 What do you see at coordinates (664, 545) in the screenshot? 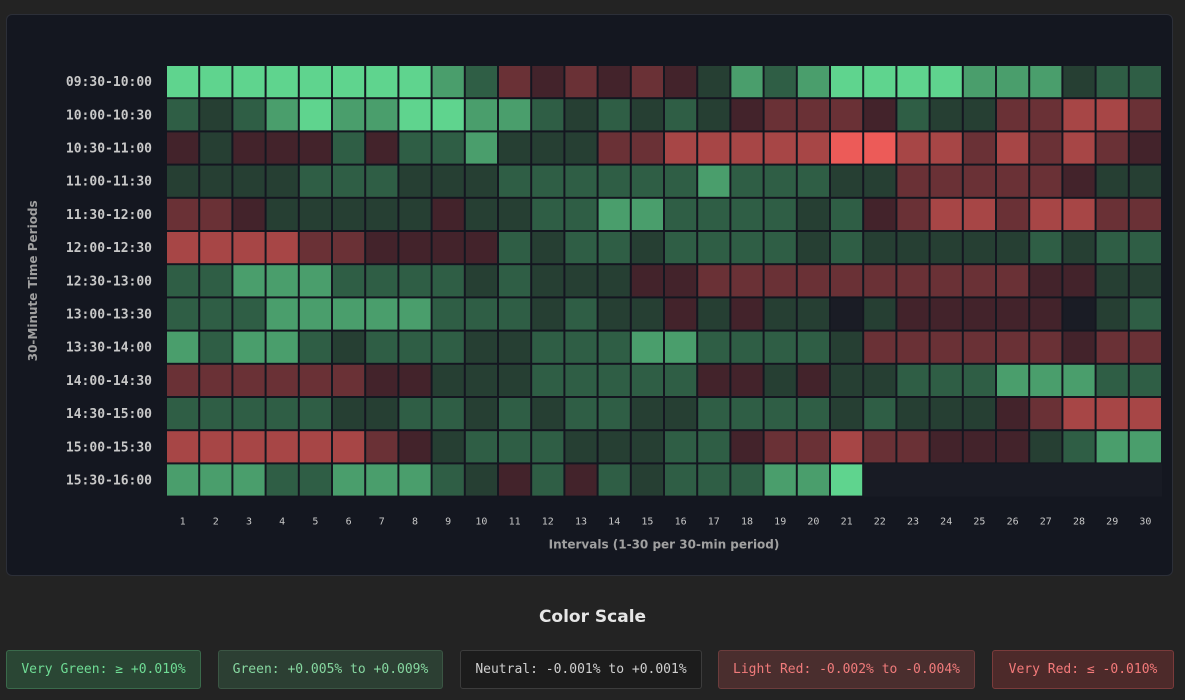
I see `x-axis-label: Intervals (1-30 per 30-min period)` at bounding box center [664, 545].